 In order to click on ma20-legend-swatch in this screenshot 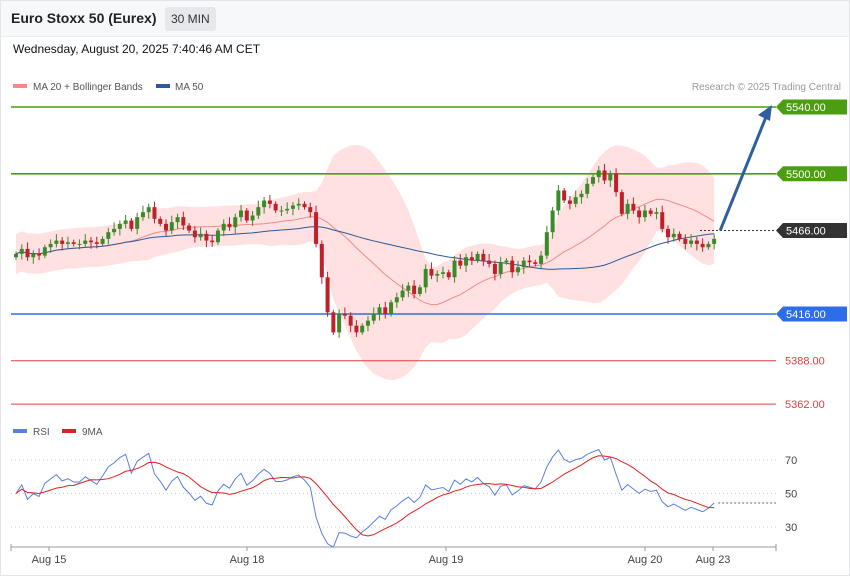, I will do `click(20, 86)`.